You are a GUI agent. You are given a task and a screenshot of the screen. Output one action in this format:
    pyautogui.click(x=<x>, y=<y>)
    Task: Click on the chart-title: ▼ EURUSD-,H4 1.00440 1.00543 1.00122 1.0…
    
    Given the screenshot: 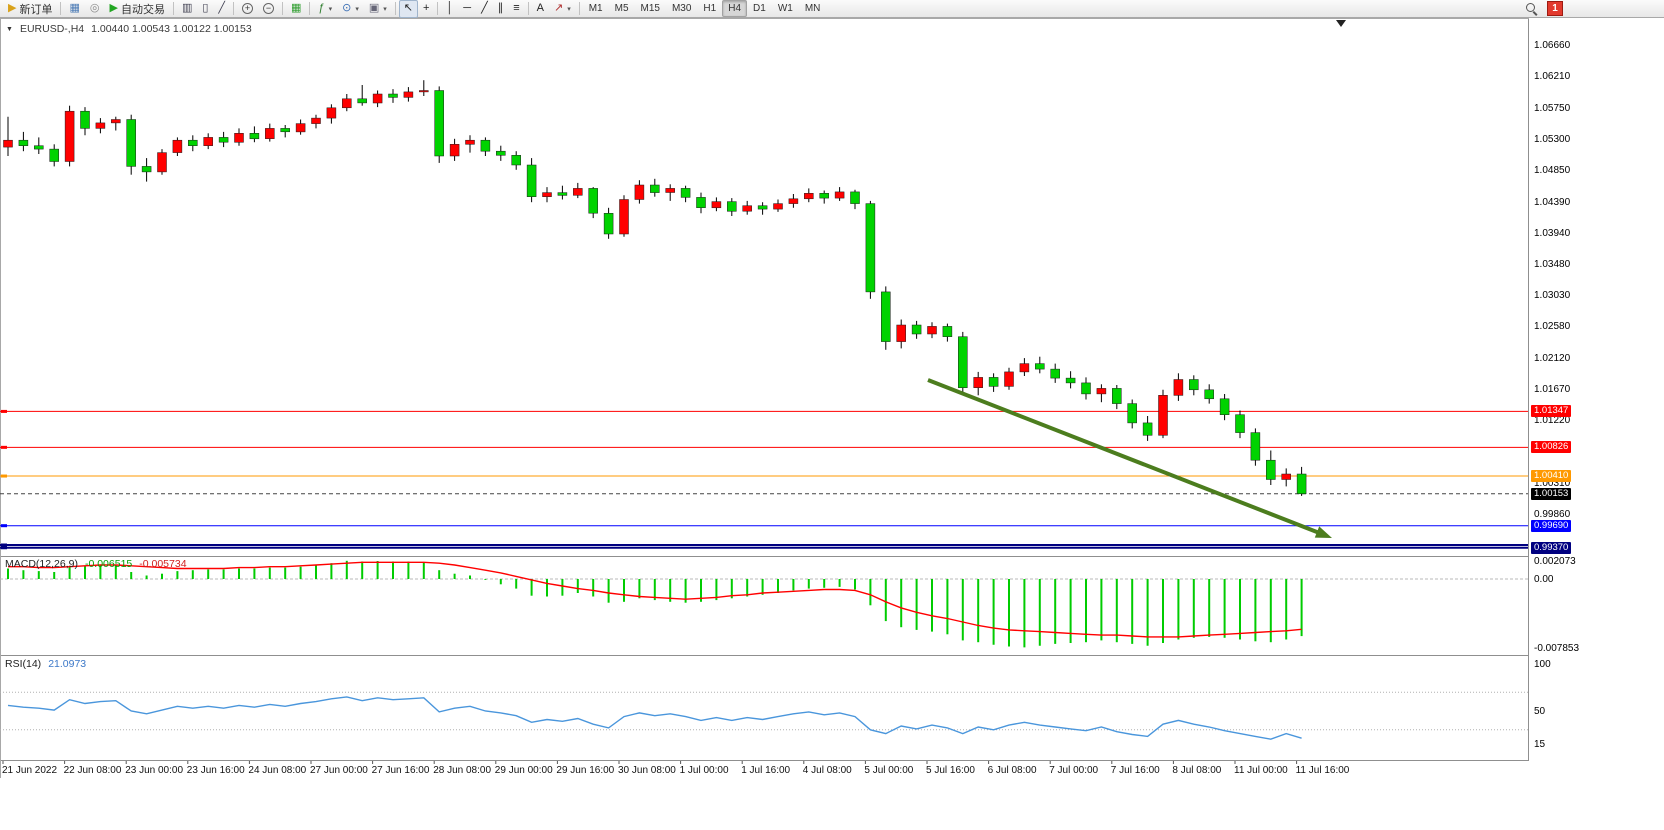 What is the action you would take?
    pyautogui.click(x=129, y=29)
    